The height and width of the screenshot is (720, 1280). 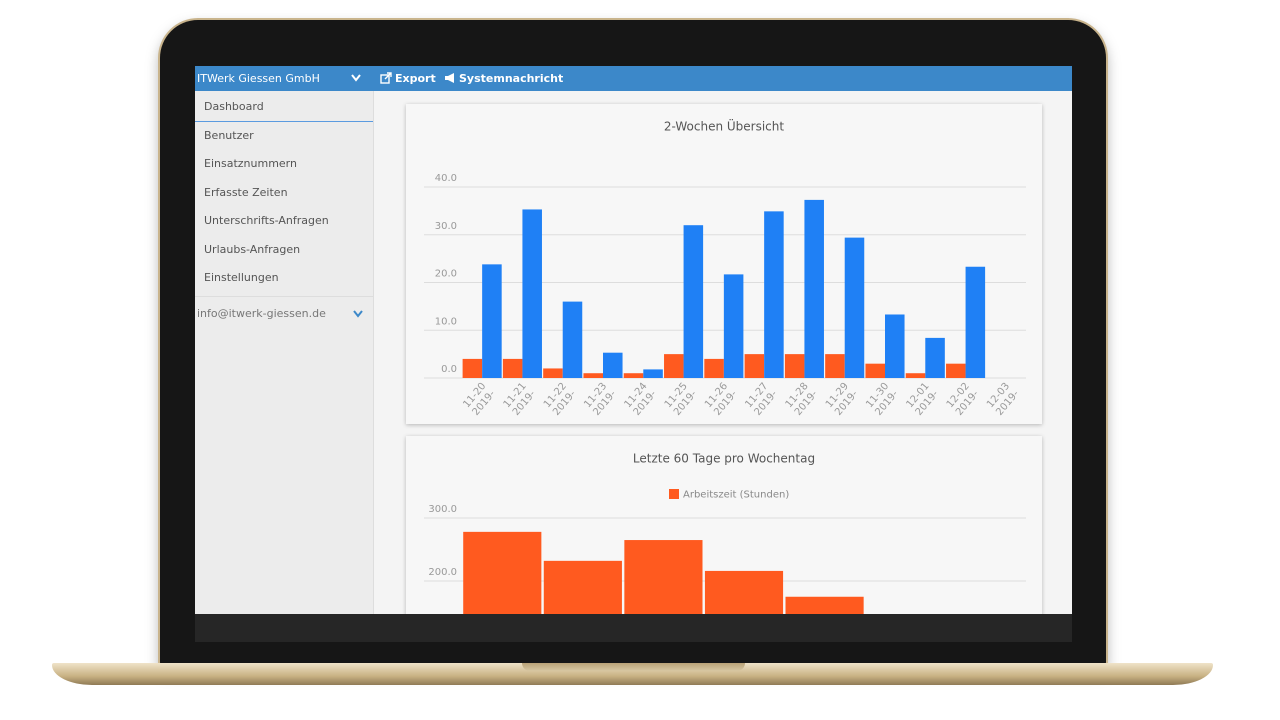 I want to click on menu-item: Urlaubs-Anfragen, so click(x=252, y=249).